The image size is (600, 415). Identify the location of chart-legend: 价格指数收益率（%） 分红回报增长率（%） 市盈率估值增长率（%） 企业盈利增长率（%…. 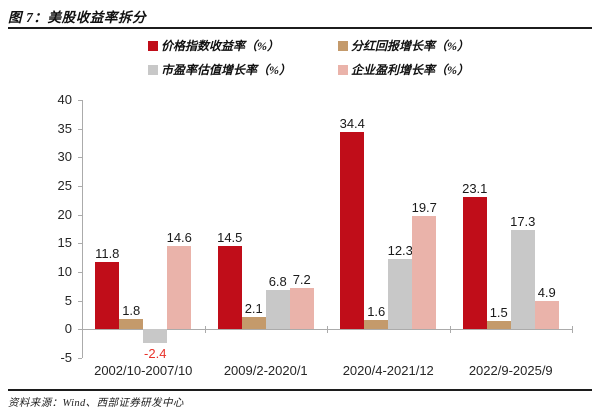
(308, 57).